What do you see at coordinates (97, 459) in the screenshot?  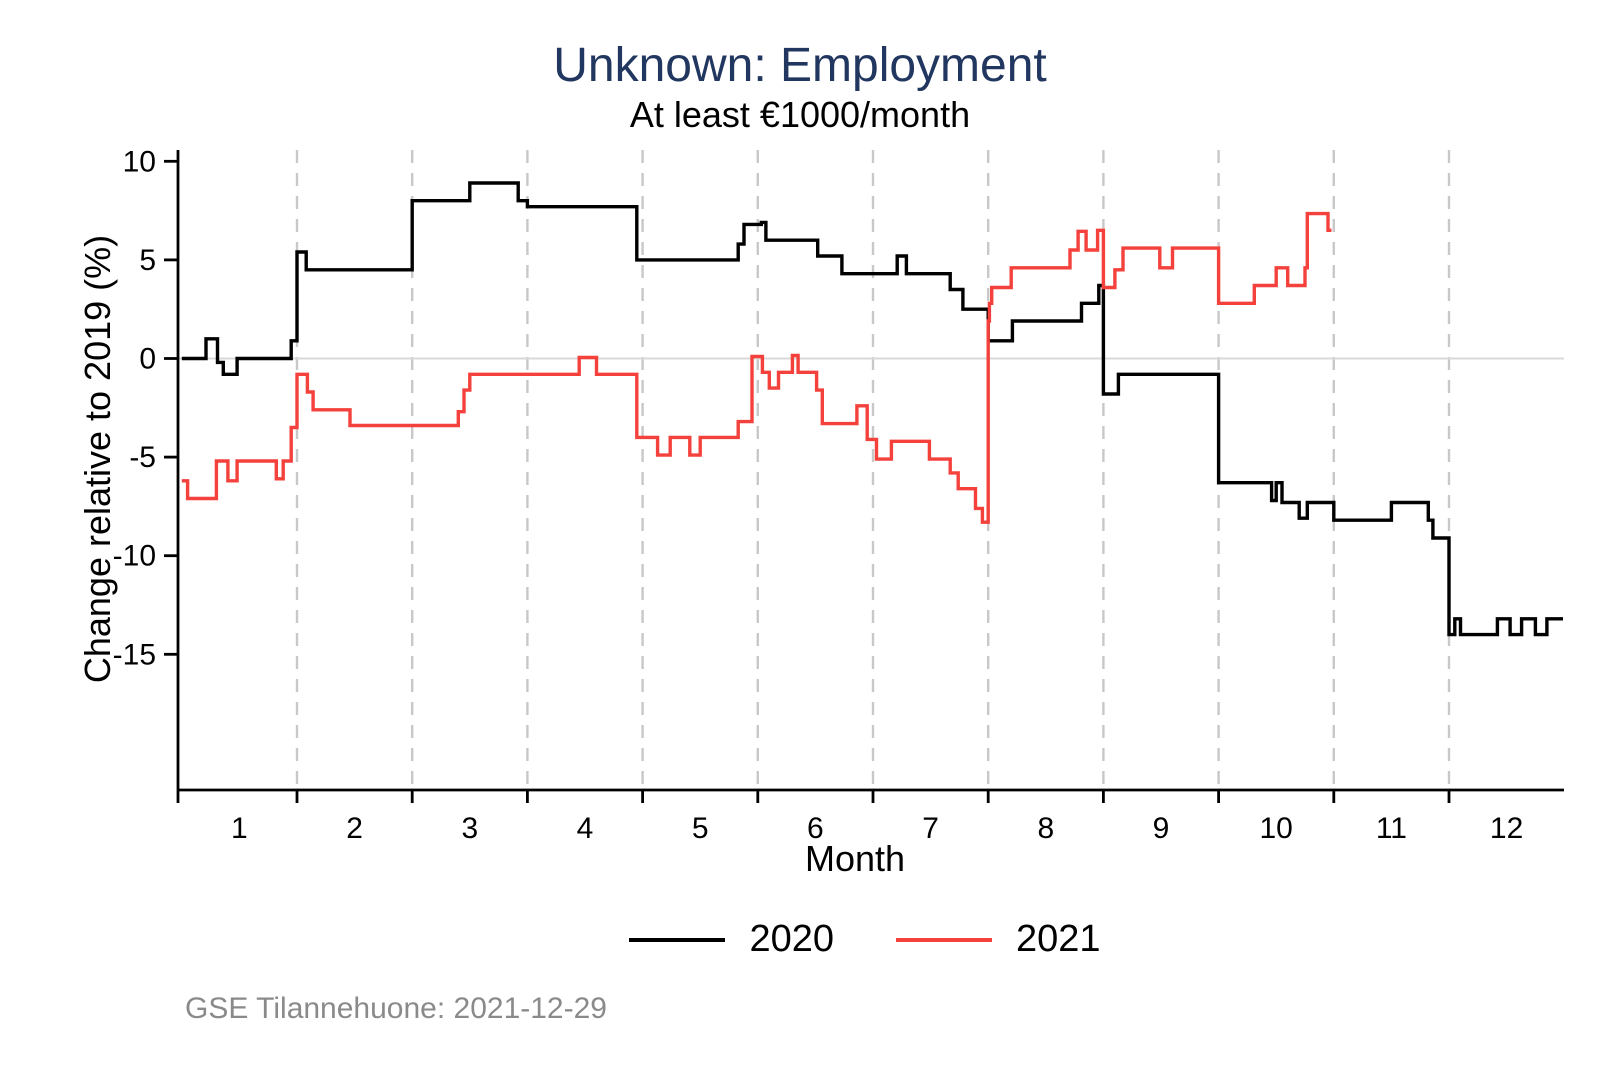 I see `y-axis-label: Change relative to 2019 (%)` at bounding box center [97, 459].